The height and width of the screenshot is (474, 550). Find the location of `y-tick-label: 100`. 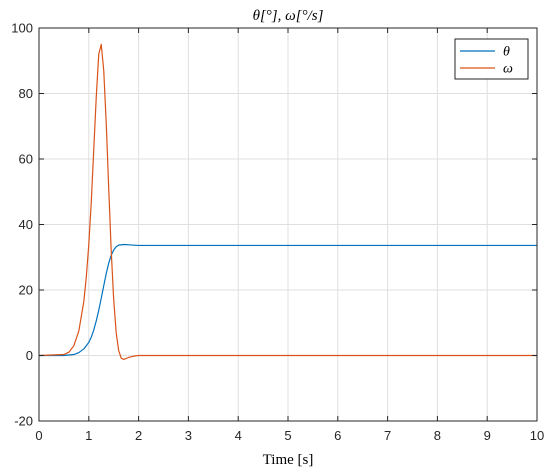

y-tick-label: 100 is located at coordinates (22, 28).